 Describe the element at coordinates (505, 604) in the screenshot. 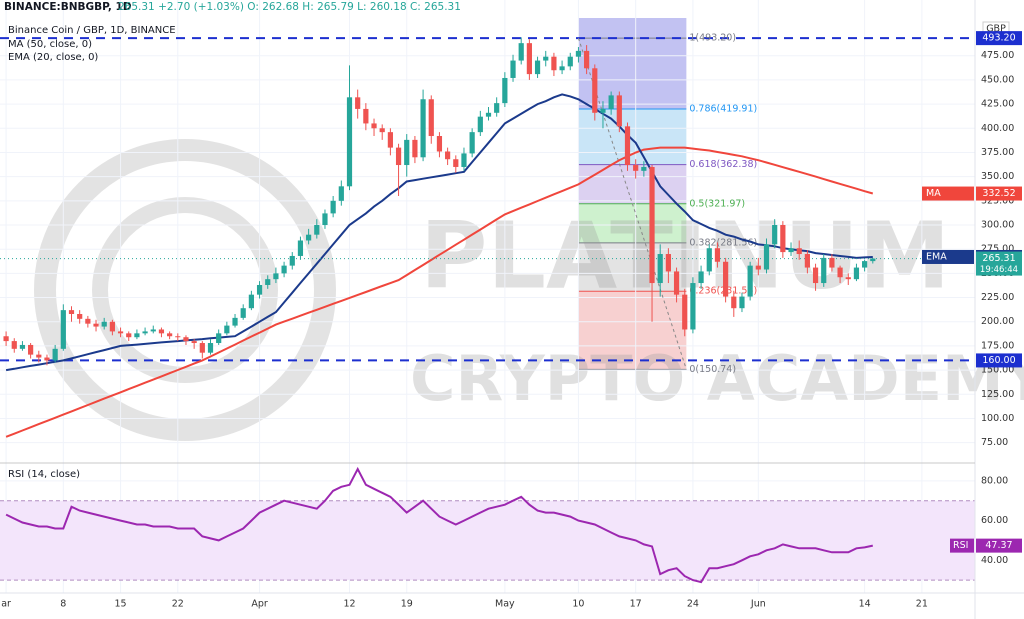

I see `x-tick-label: May` at that location.